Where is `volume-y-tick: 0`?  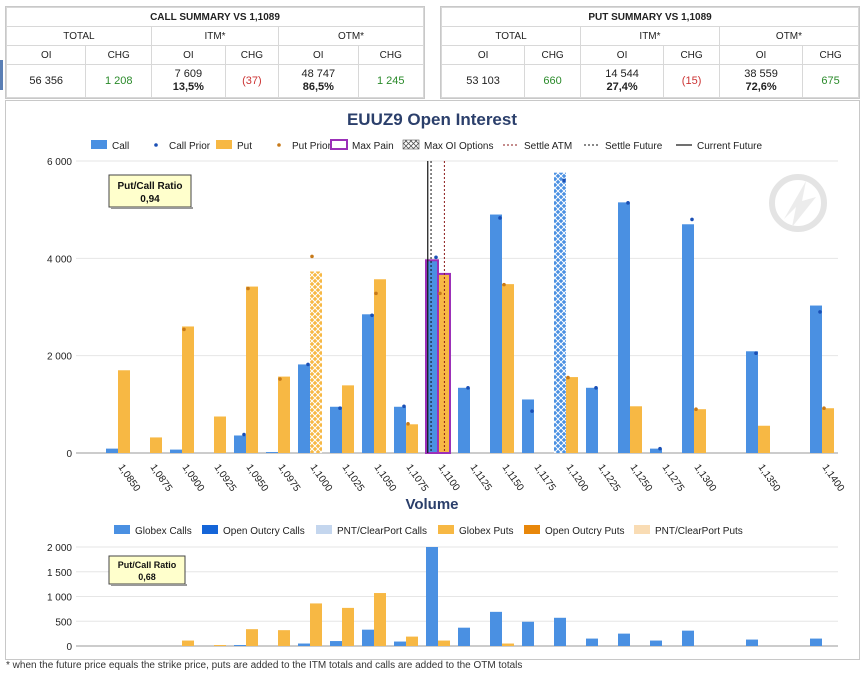
volume-y-tick: 0 is located at coordinates (69, 647).